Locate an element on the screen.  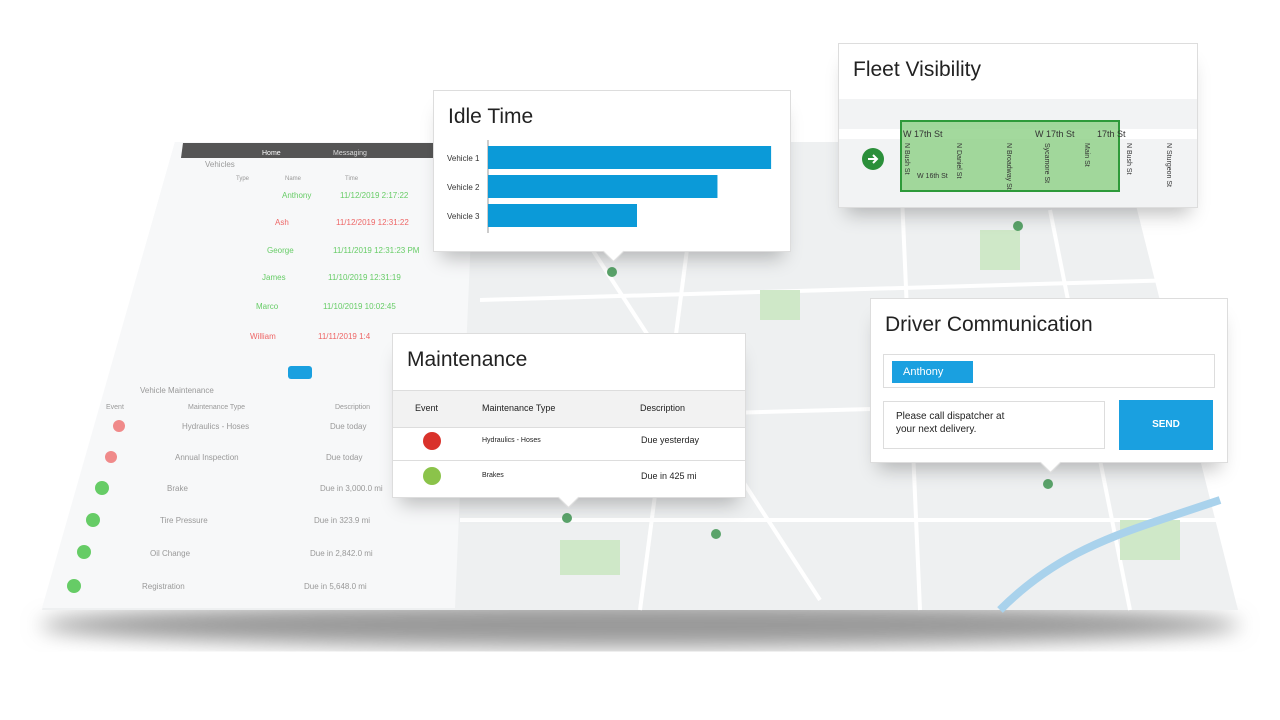
street: Sycamore St is located at coordinates (1046, 163).